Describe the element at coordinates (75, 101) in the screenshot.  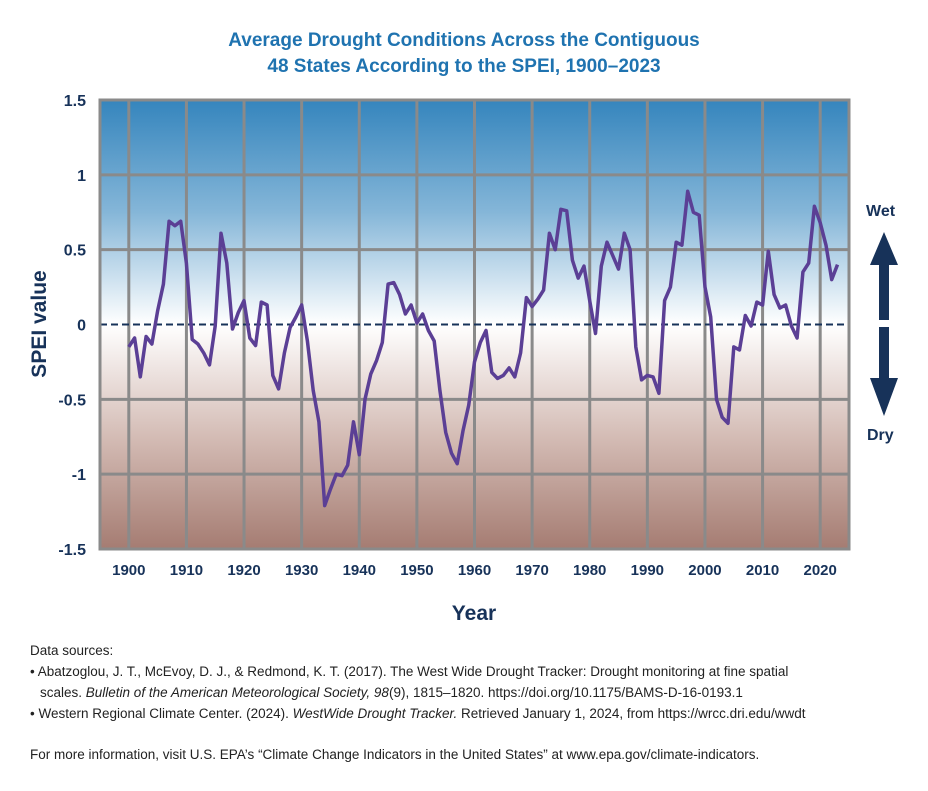
I see `y-tick-label: 1.5` at that location.